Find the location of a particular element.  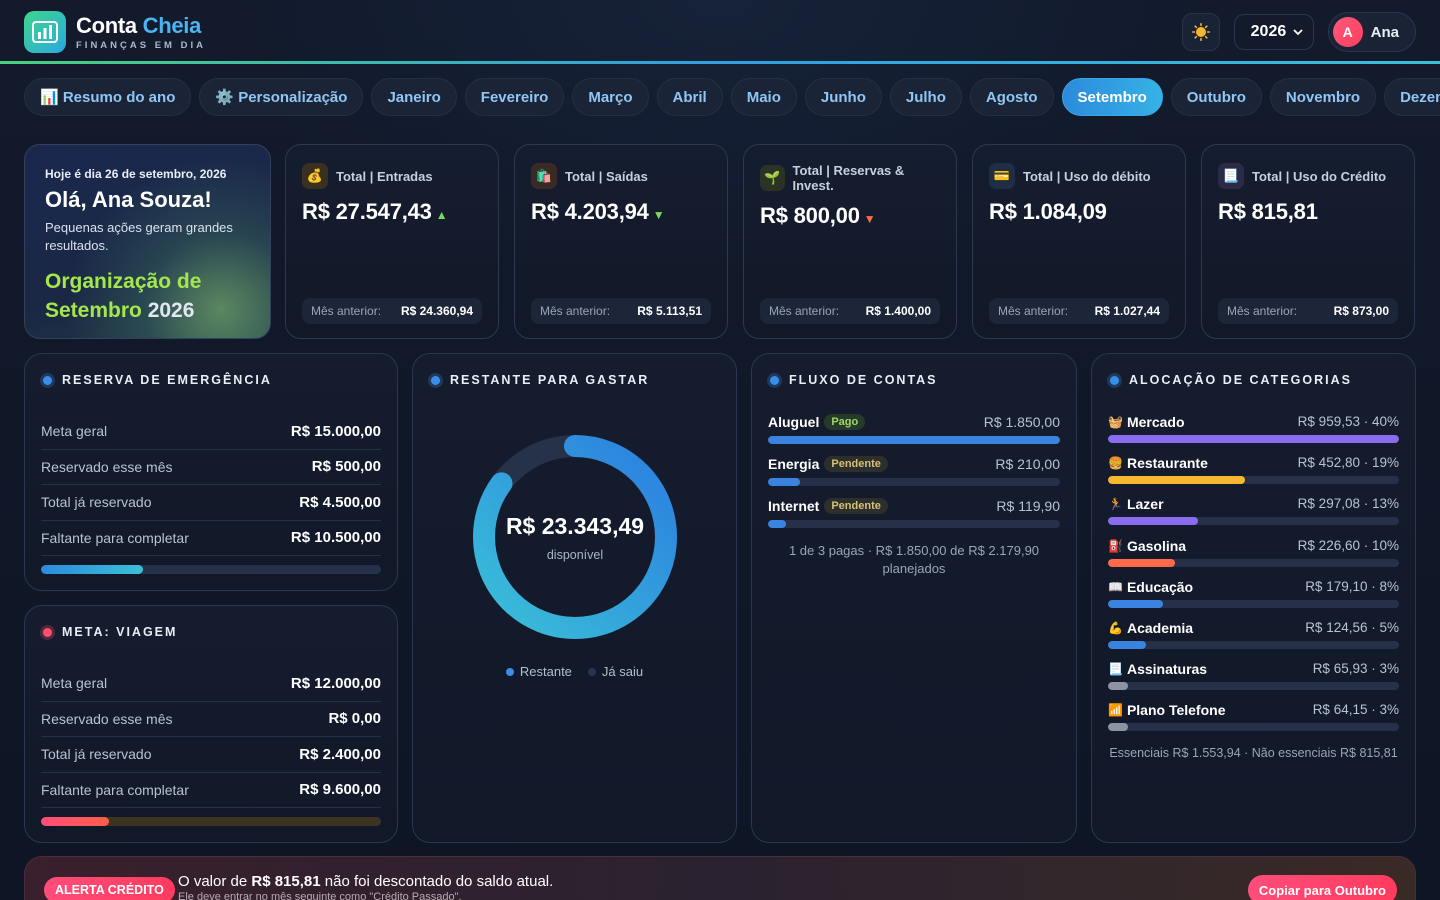

app-name: Conta Cheia is located at coordinates (141, 26).